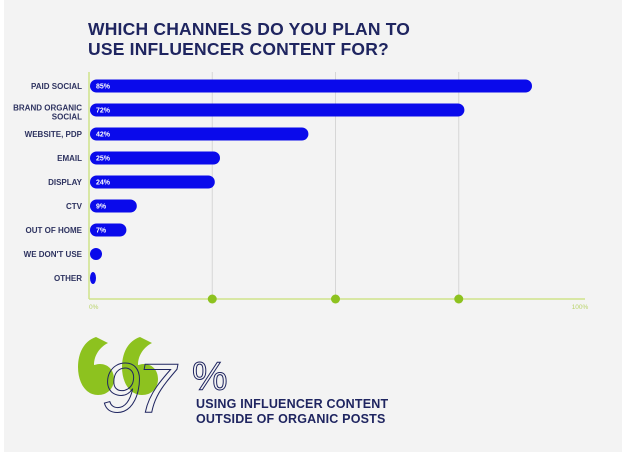 The image size is (641, 455). What do you see at coordinates (47, 108) in the screenshot?
I see `category-label: BRAND ORGANIC` at bounding box center [47, 108].